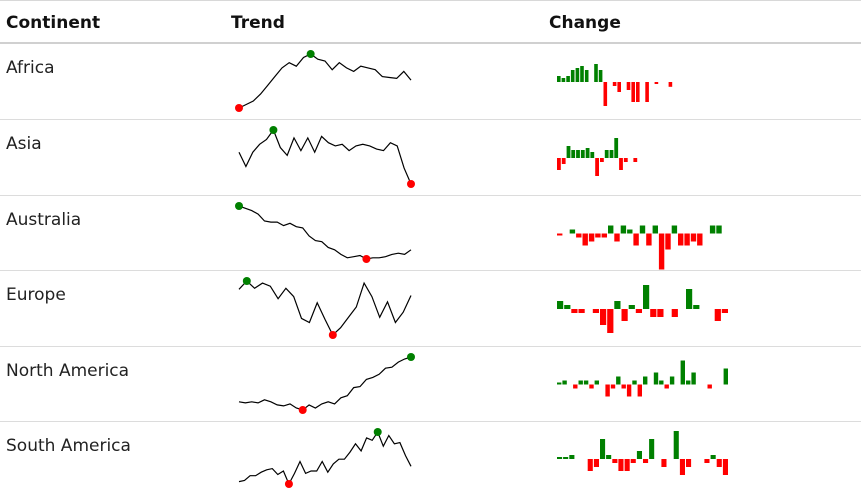 This screenshot has height=496, width=861. I want to click on table-row: South America, so click(430, 459).